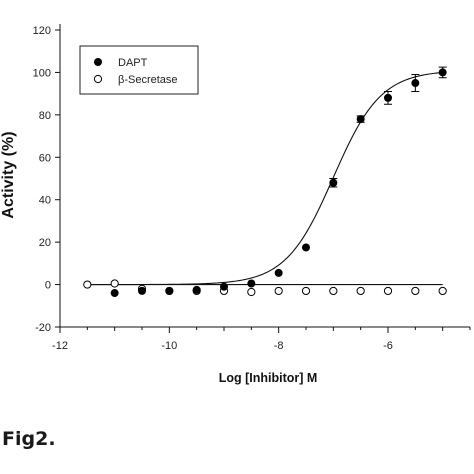 Image resolution: width=474 pixels, height=474 pixels. I want to click on y-axis-label: Activity (%), so click(8, 174).